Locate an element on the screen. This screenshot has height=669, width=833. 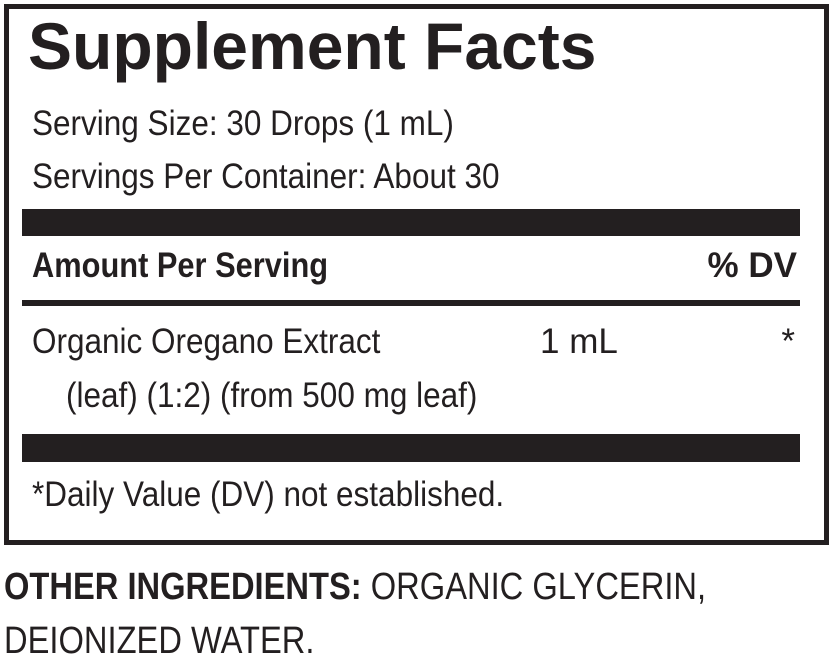
serving-size: Serving Size: 30 Drops (1 mL) is located at coordinates (243, 123).